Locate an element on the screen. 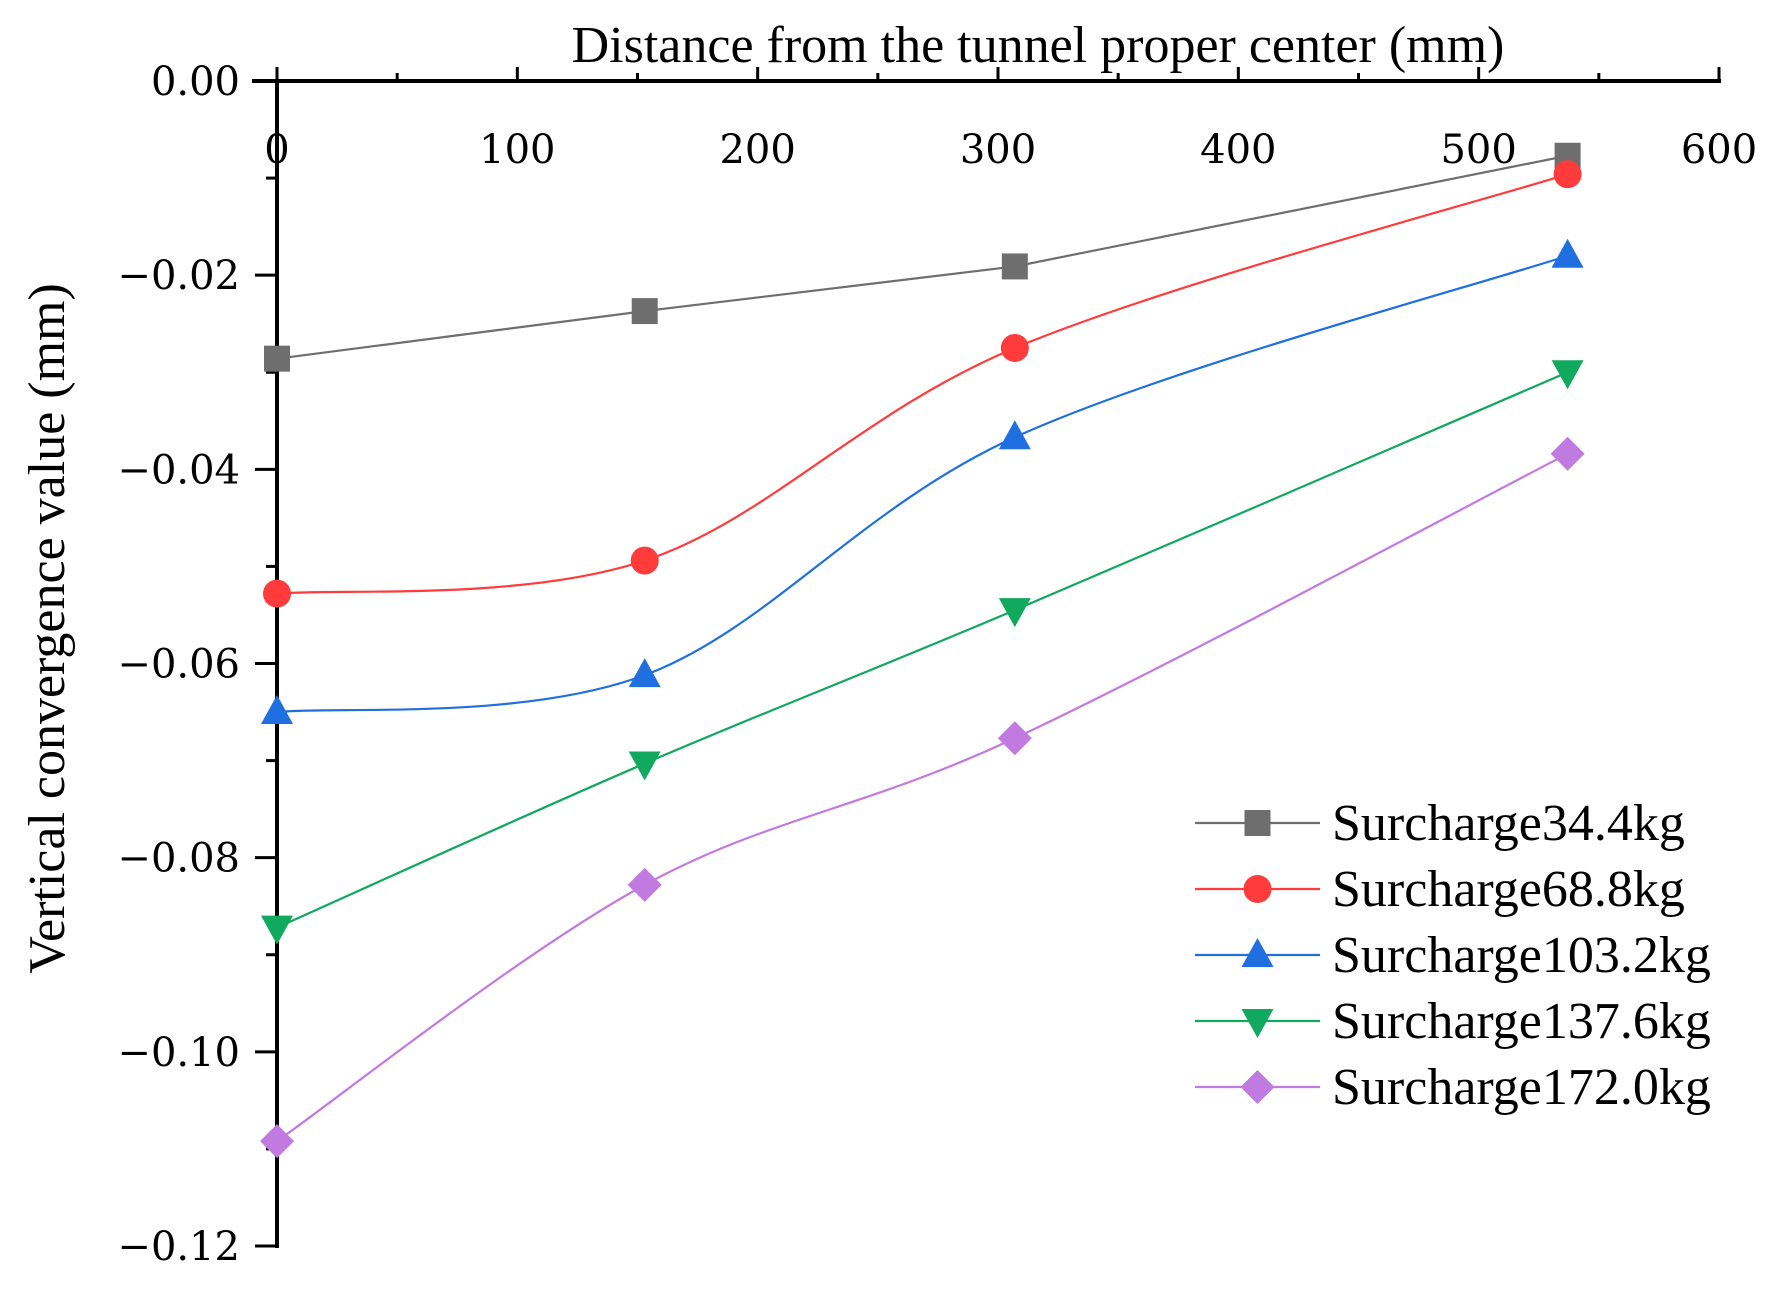  y-tick-label: −0.04 is located at coordinates (178, 470).